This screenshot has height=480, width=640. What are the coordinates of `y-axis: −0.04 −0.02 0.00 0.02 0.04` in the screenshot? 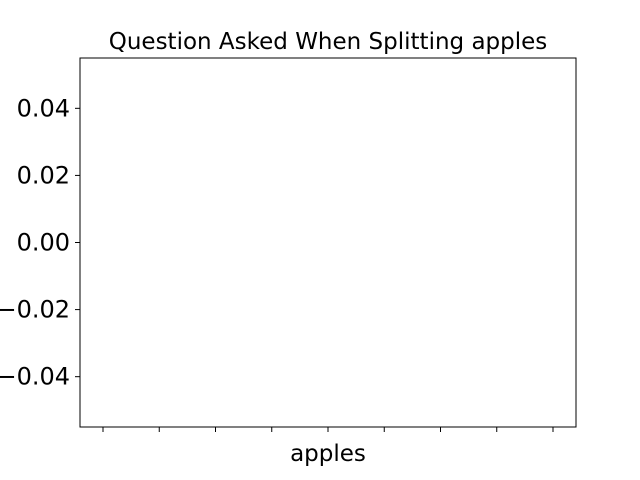 It's located at (40, 242).